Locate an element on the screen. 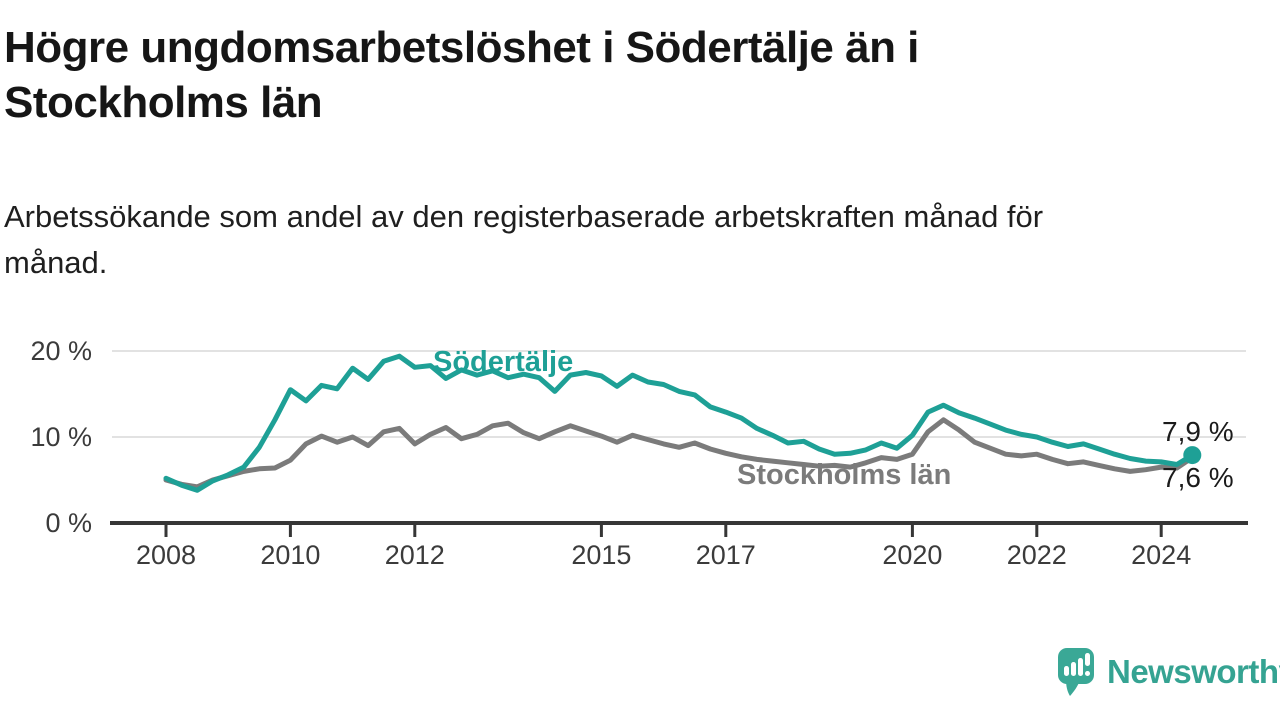  x-axis-label-2017: 2017 is located at coordinates (725, 555).